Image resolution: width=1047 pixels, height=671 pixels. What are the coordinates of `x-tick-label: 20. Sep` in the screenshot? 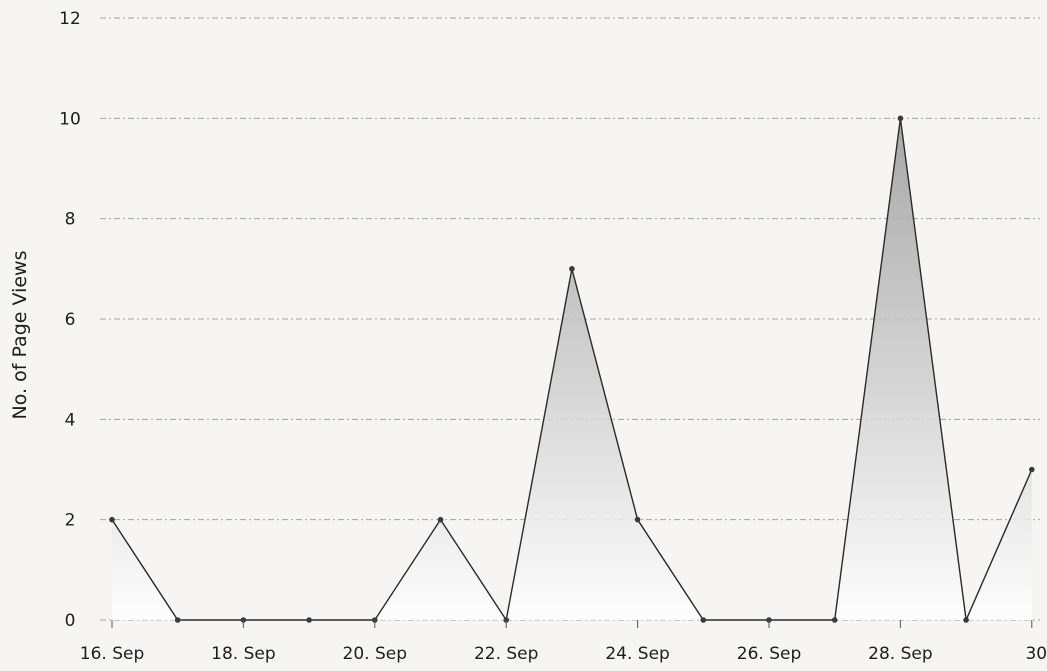 It's located at (375, 654).